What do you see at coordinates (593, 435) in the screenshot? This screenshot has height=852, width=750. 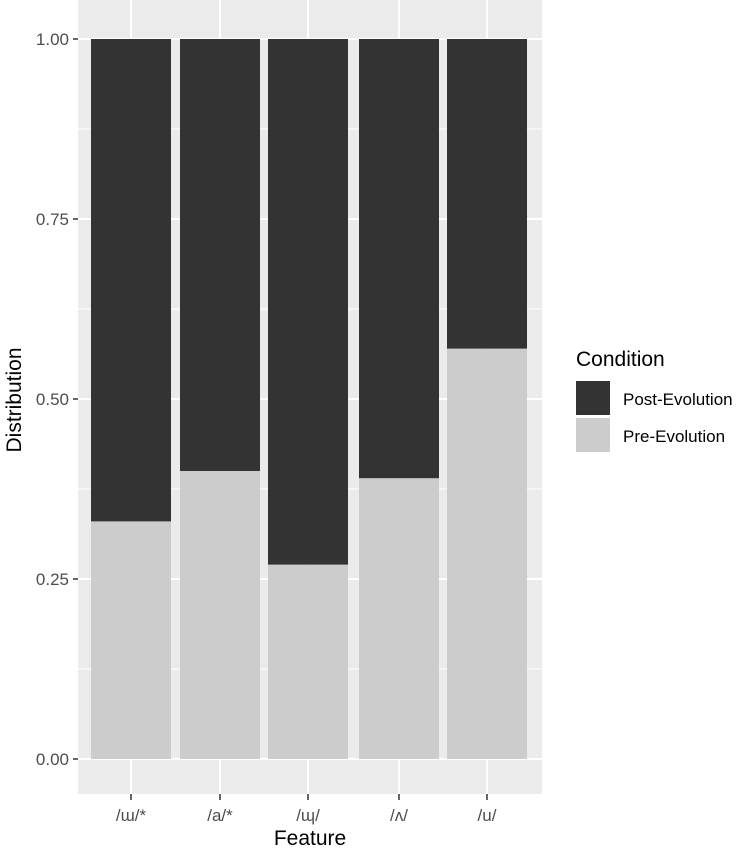 I see `legend-swatch-pre-evolution` at bounding box center [593, 435].